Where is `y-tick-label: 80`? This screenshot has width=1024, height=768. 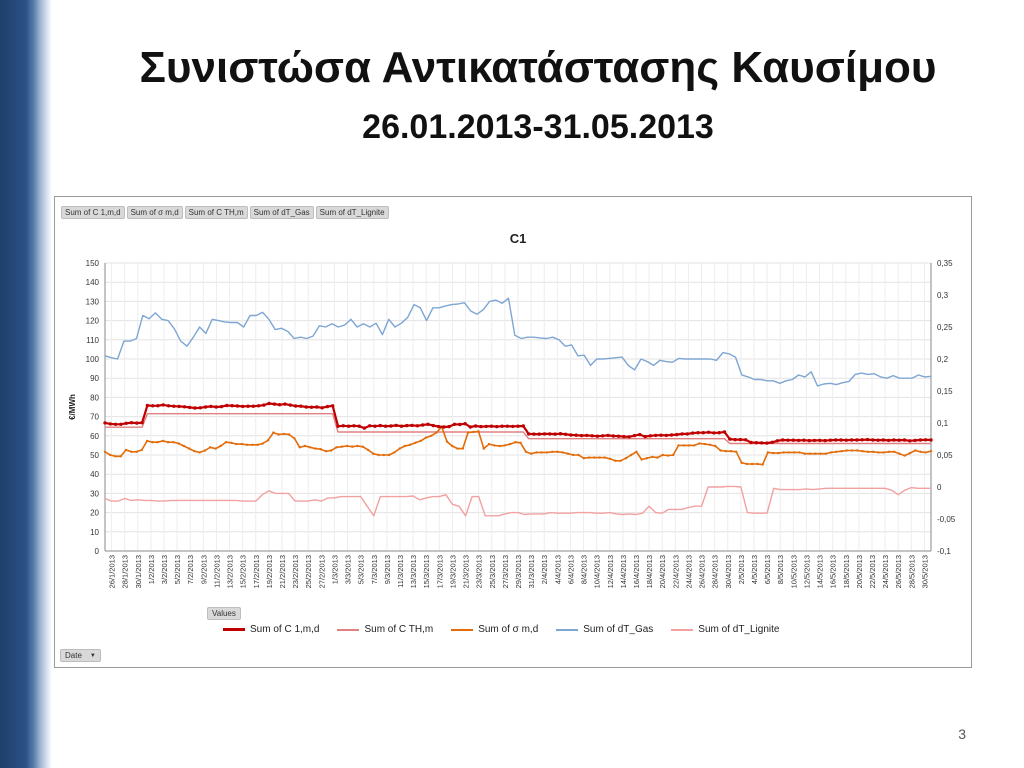
y-tick-label: 80 is located at coordinates (94, 397).